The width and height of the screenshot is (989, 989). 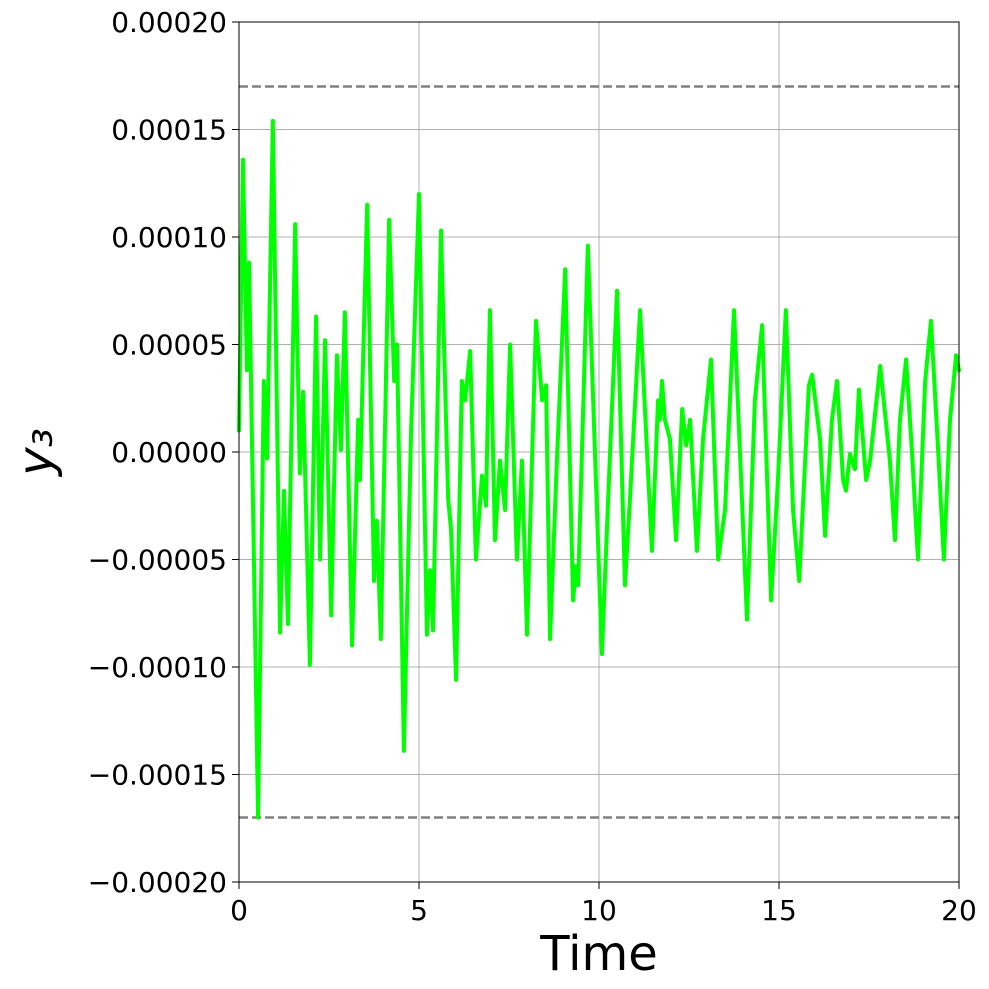 I want to click on x-tick-label: 15, so click(x=779, y=910).